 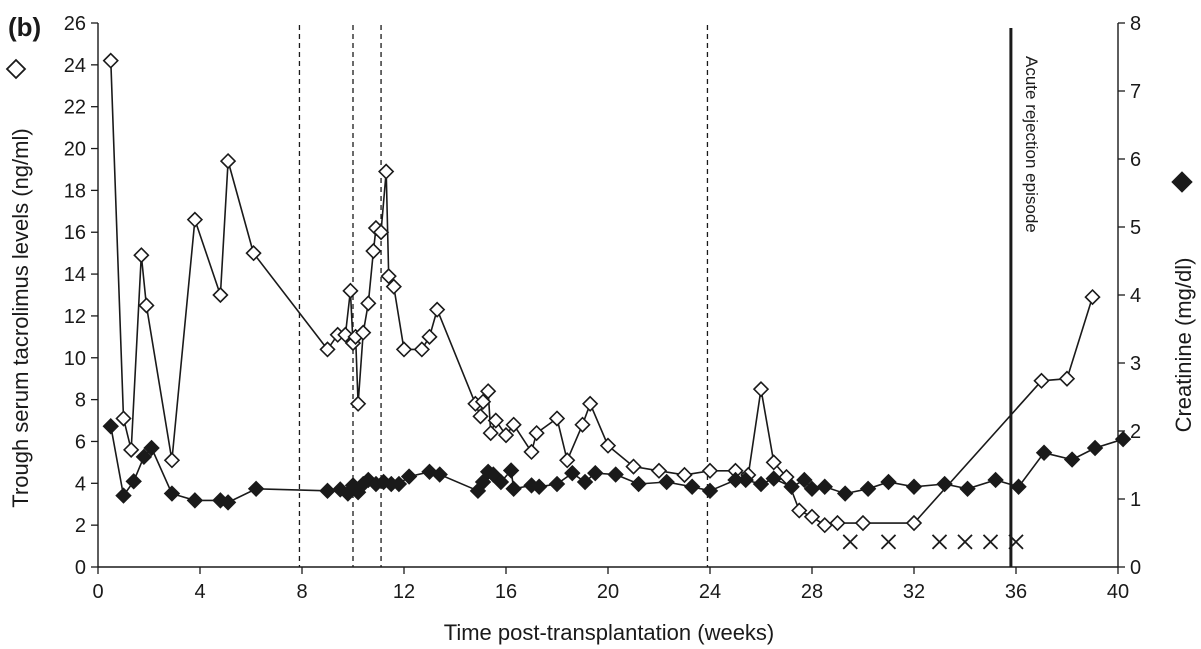 I want to click on y-right-tick-label: 4, so click(x=1135, y=296).